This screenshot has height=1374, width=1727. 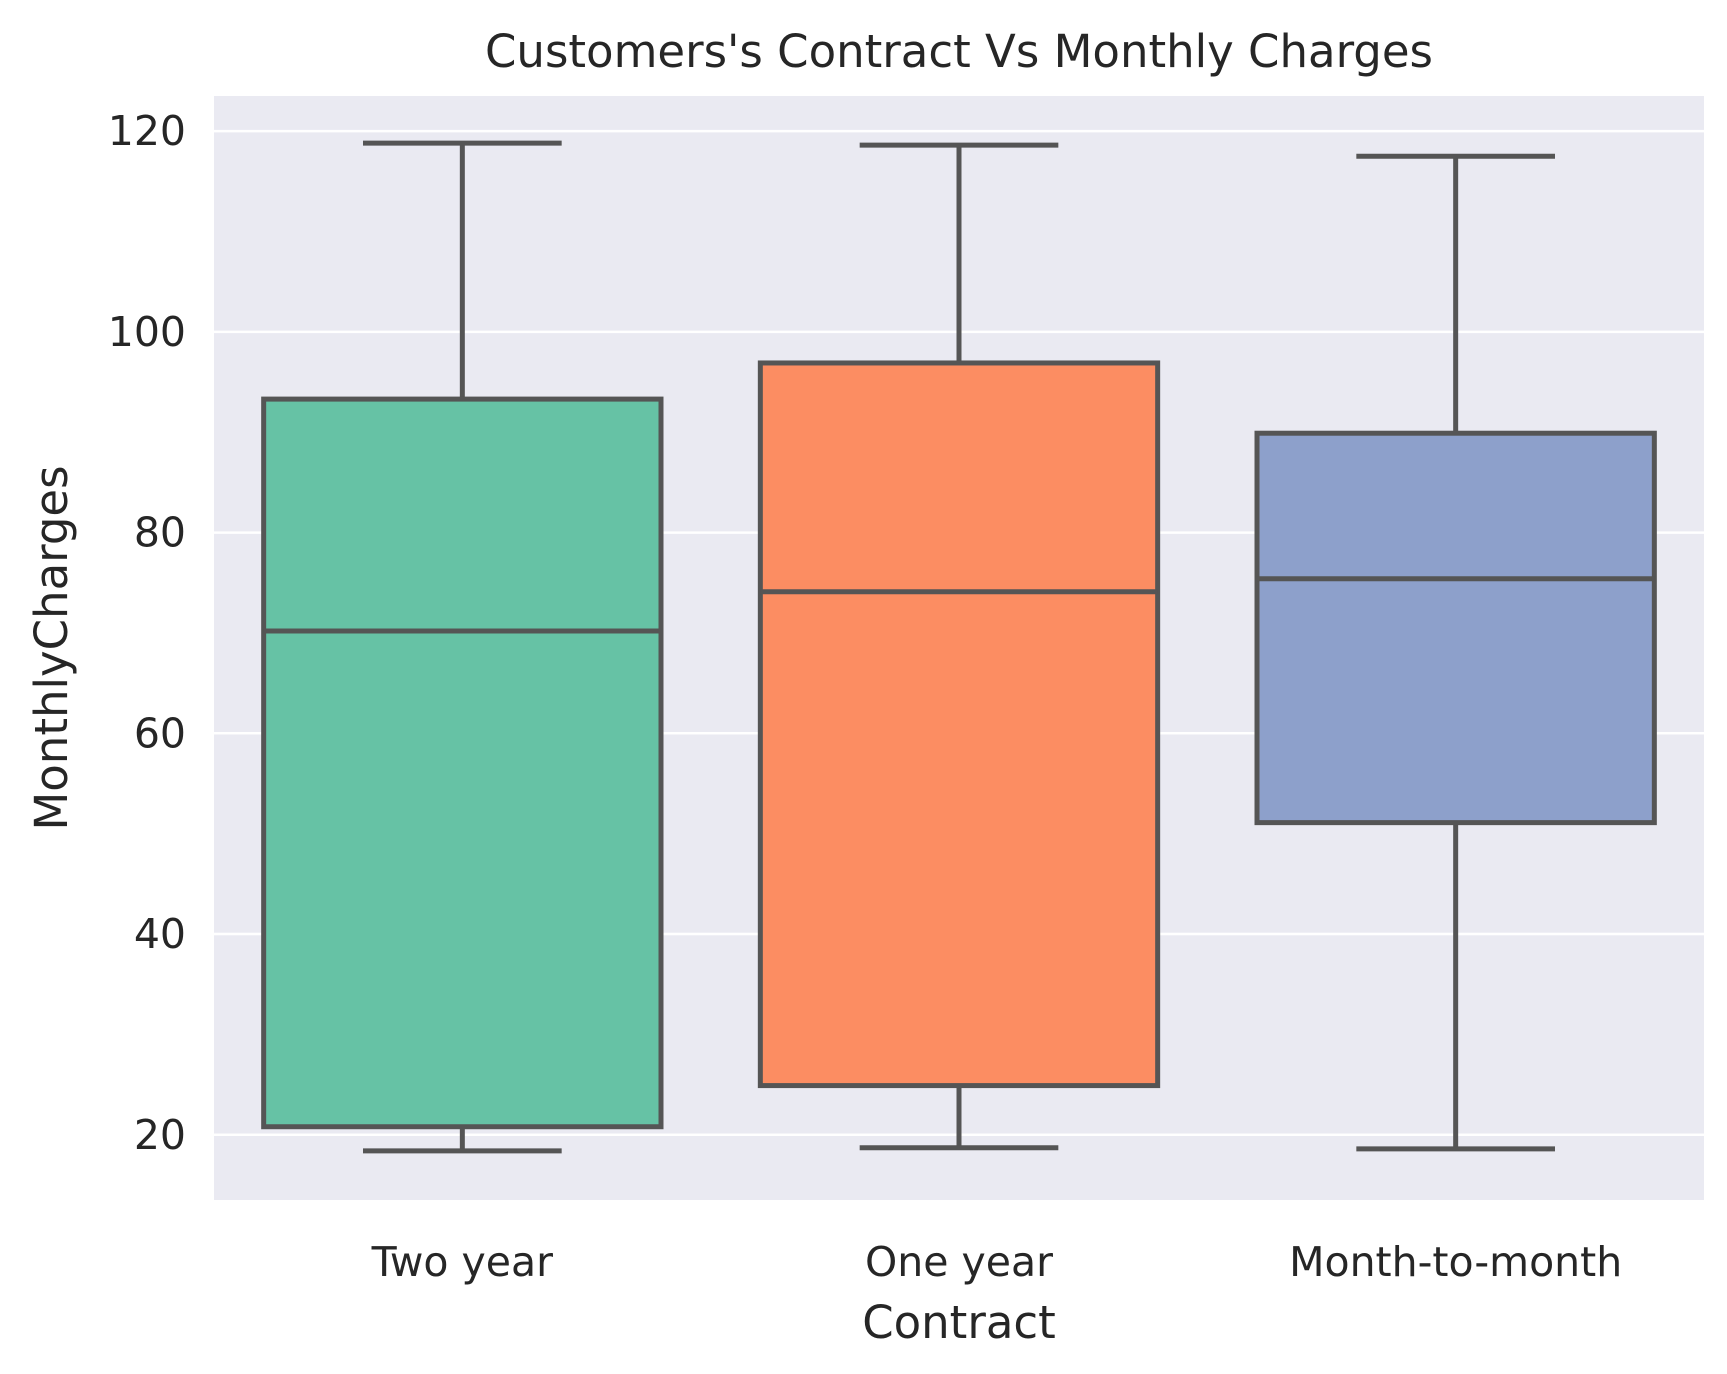 What do you see at coordinates (147, 131) in the screenshot?
I see `y-tick-label: 120` at bounding box center [147, 131].